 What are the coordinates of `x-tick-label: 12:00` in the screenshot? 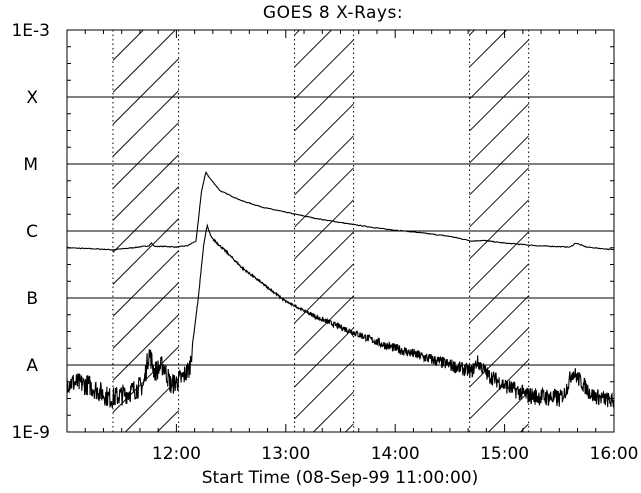 It's located at (176, 454).